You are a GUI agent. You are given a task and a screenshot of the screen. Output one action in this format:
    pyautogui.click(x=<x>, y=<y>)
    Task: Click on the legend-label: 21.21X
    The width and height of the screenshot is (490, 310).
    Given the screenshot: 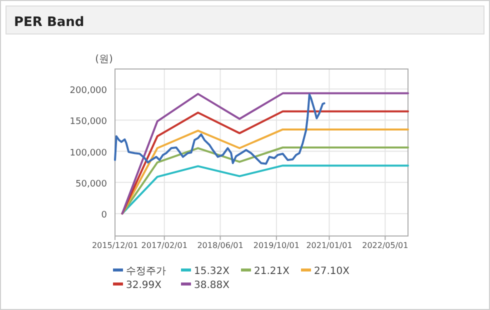 What is the action you would take?
    pyautogui.click(x=272, y=271)
    